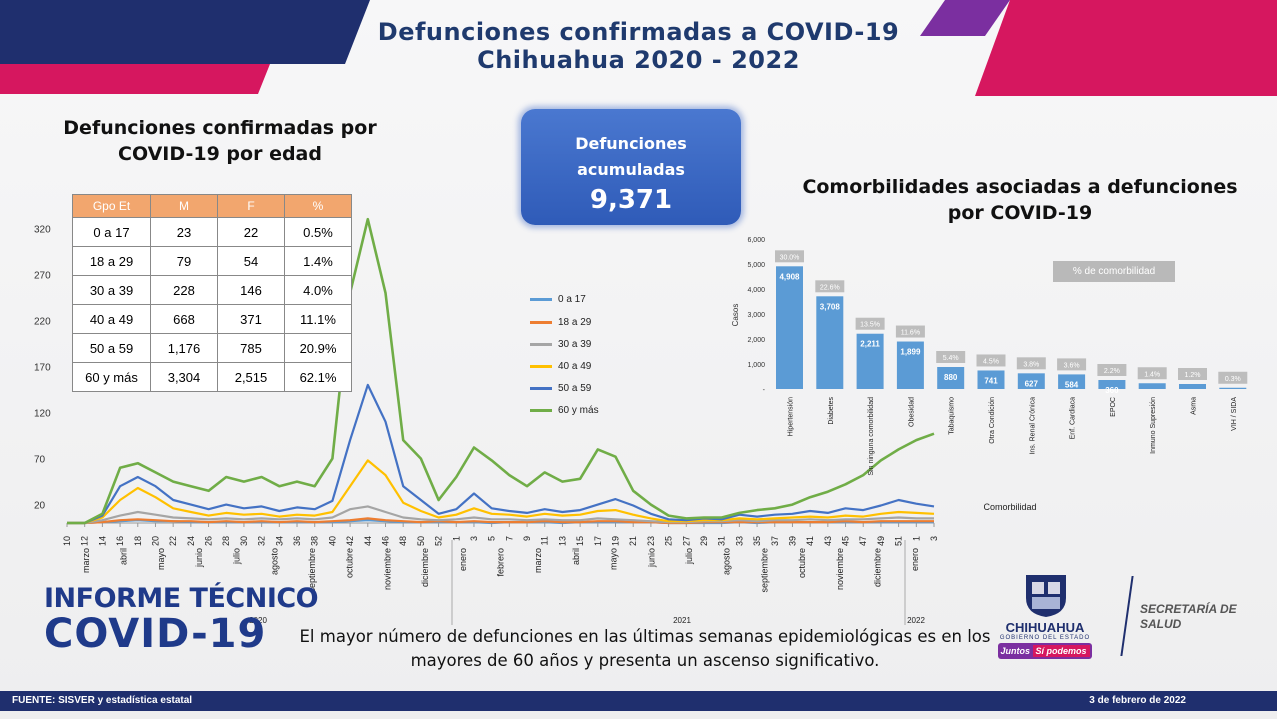 This screenshot has height=719, width=1277. What do you see at coordinates (1113, 407) in the screenshot?
I see `bar-category-label: EPOC` at bounding box center [1113, 407].